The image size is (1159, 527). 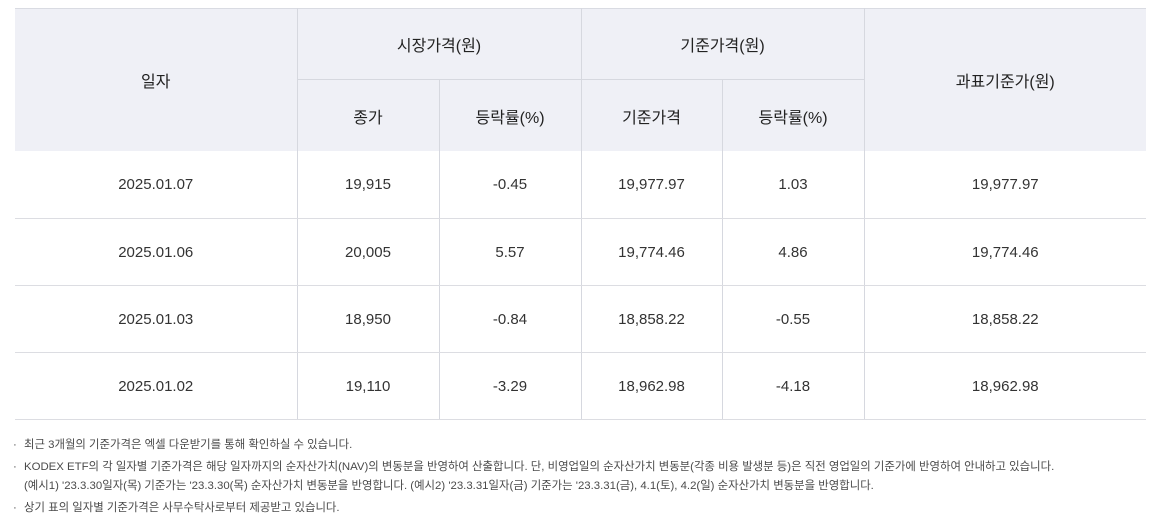 What do you see at coordinates (1005, 252) in the screenshot?
I see `cell-tax-base-price: 19,774.46` at bounding box center [1005, 252].